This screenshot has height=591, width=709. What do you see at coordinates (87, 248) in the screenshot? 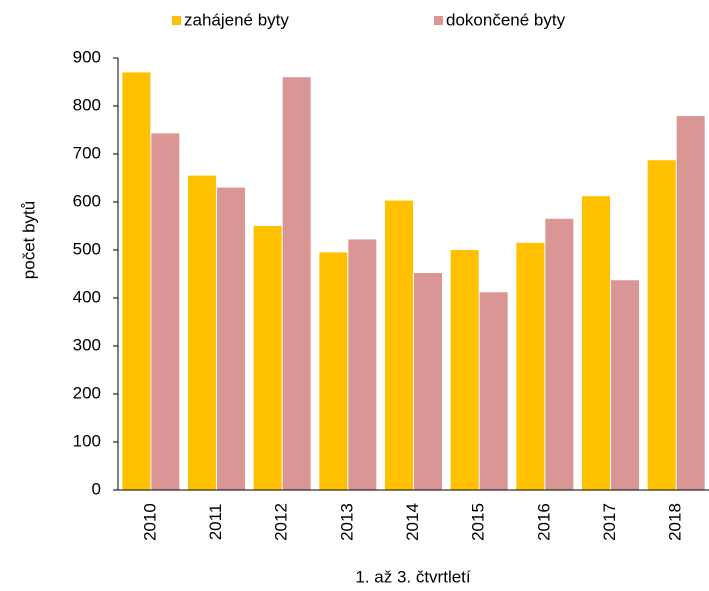
I see `y-tick-label: 500` at bounding box center [87, 248].